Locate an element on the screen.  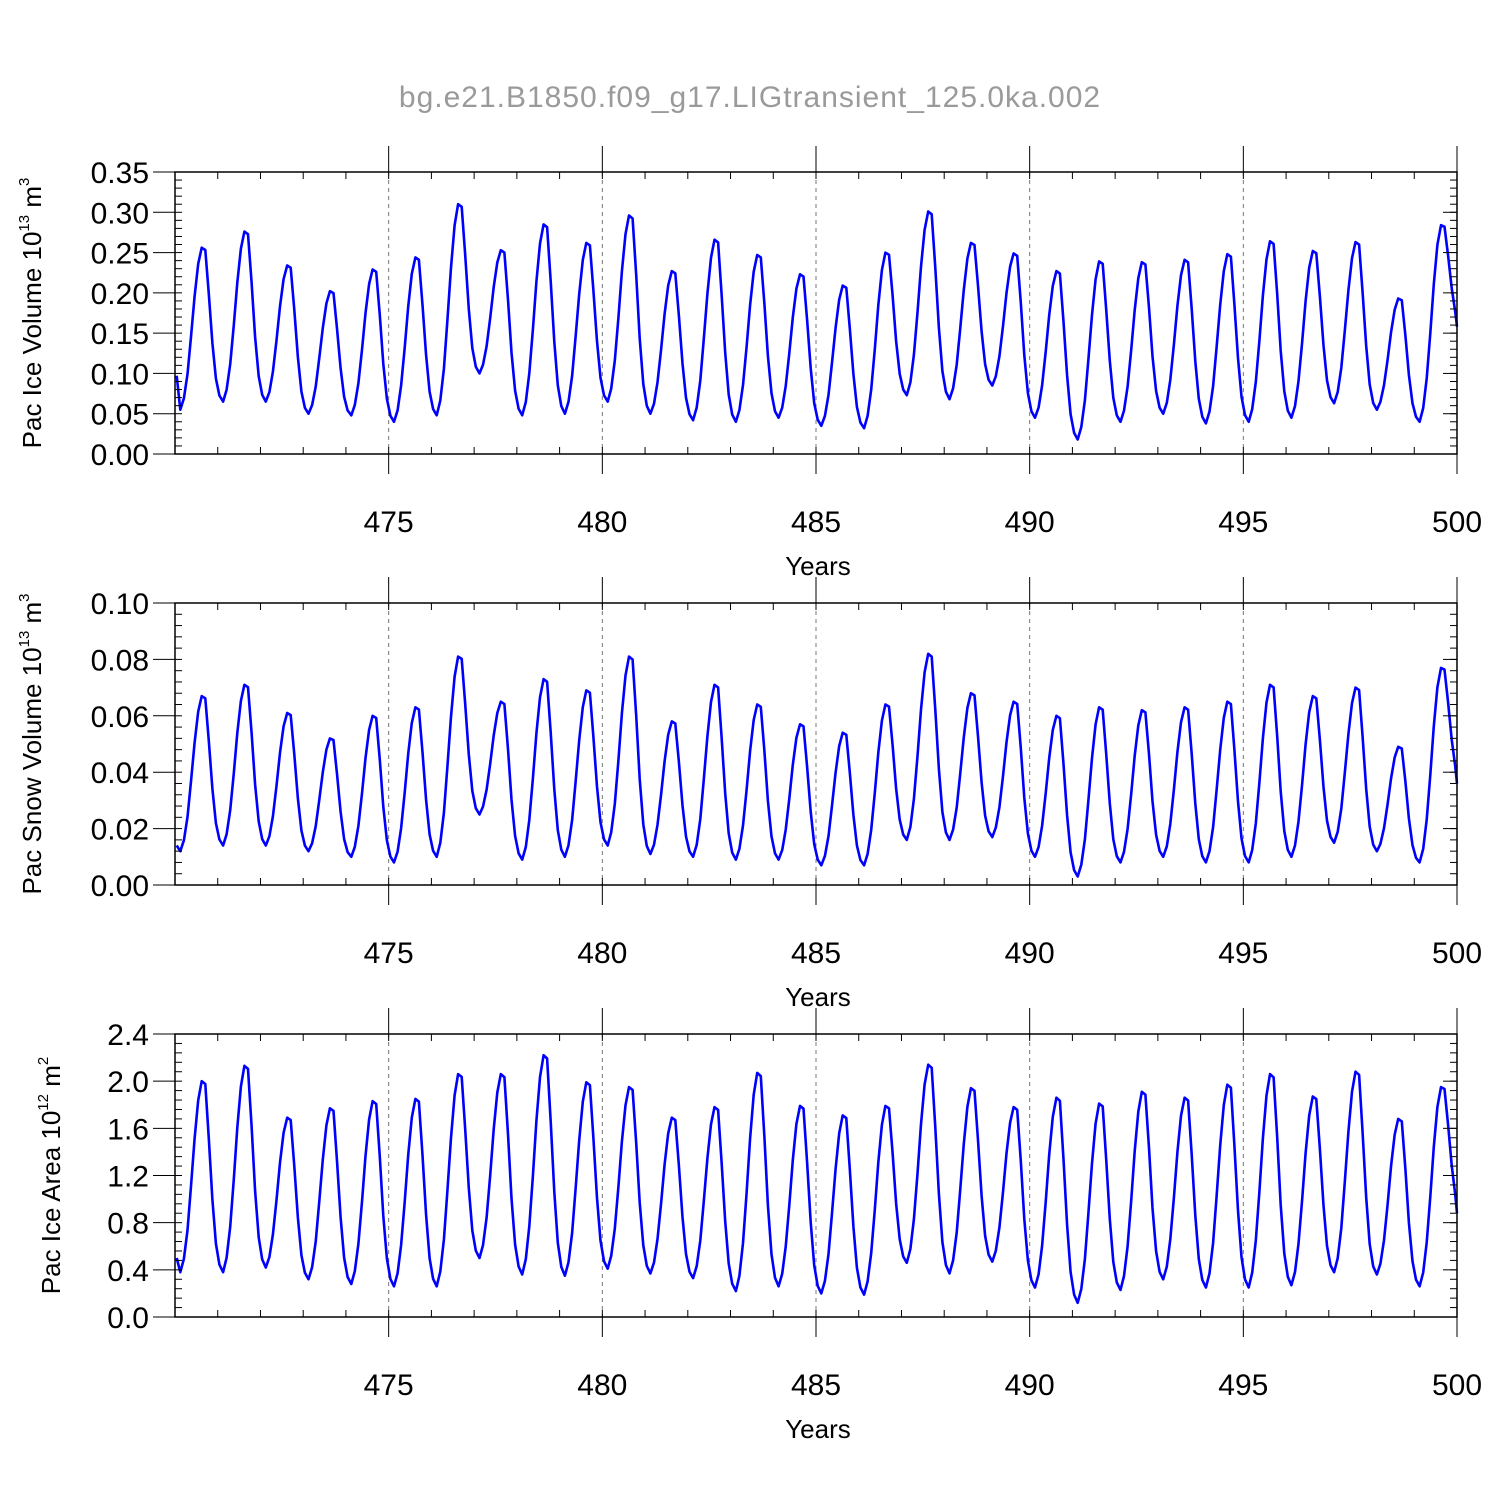
y-axis-title-main: Pac Ice Volume 10 is located at coordinates (32, 340).